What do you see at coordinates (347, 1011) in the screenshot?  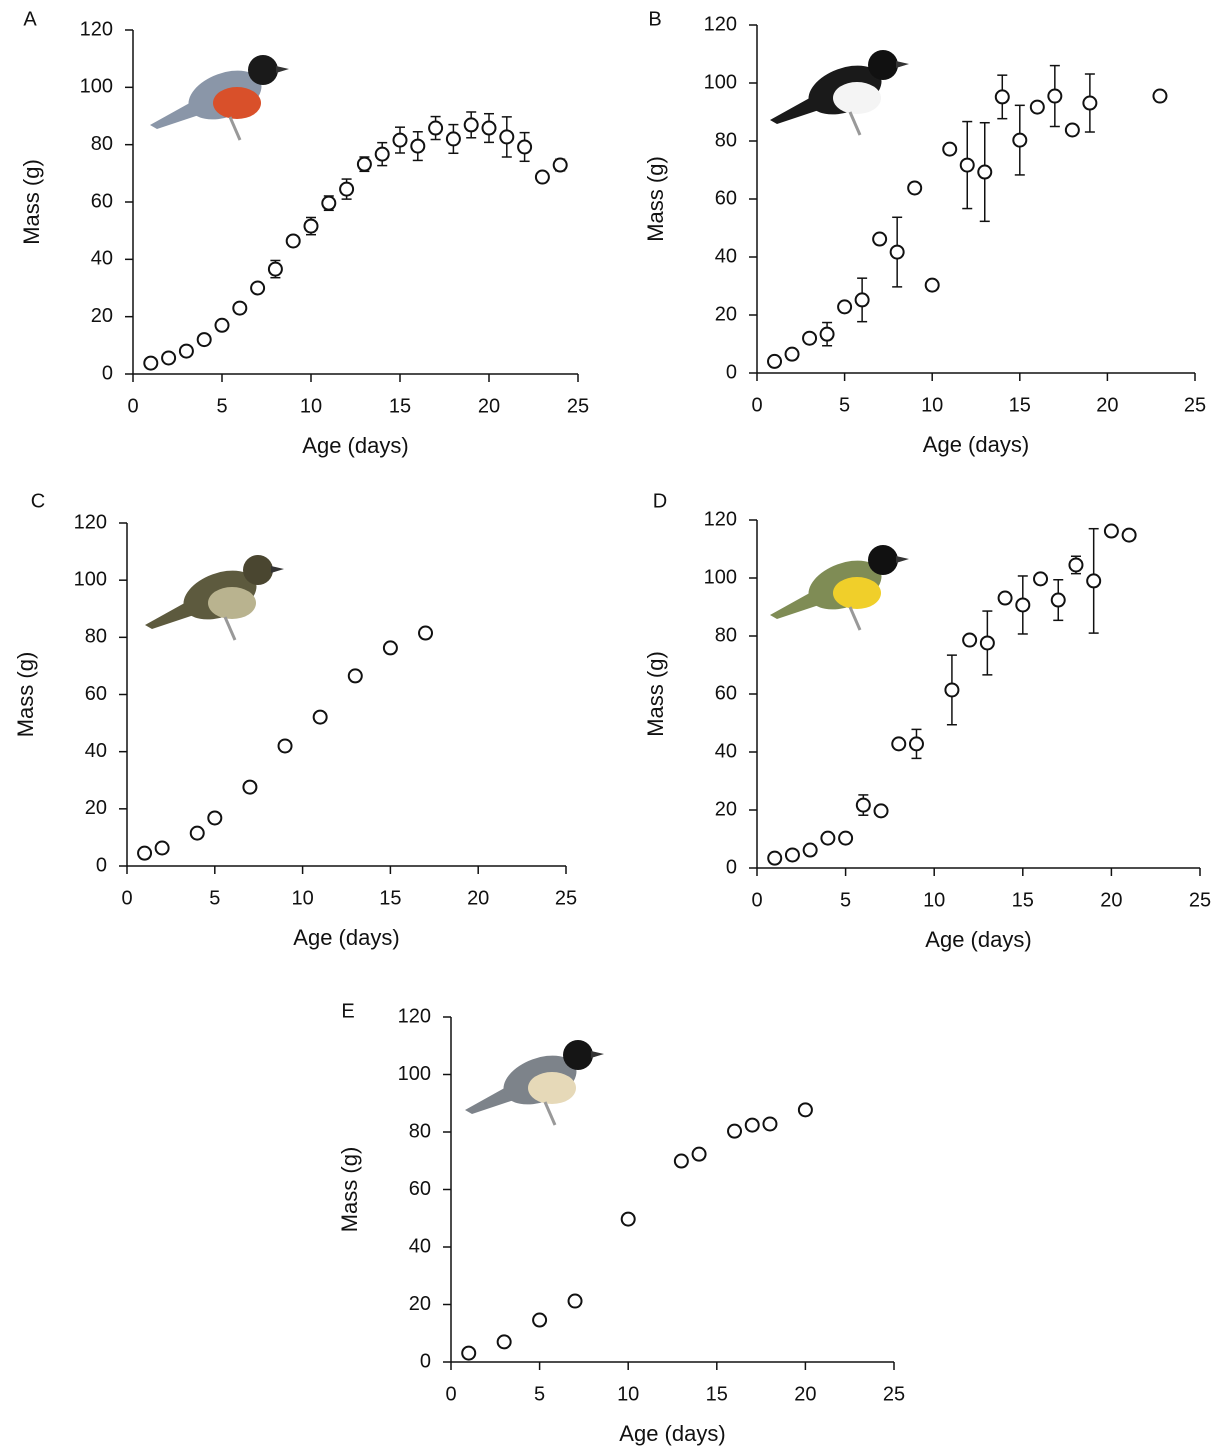 I see `panel-label: E` at bounding box center [347, 1011].